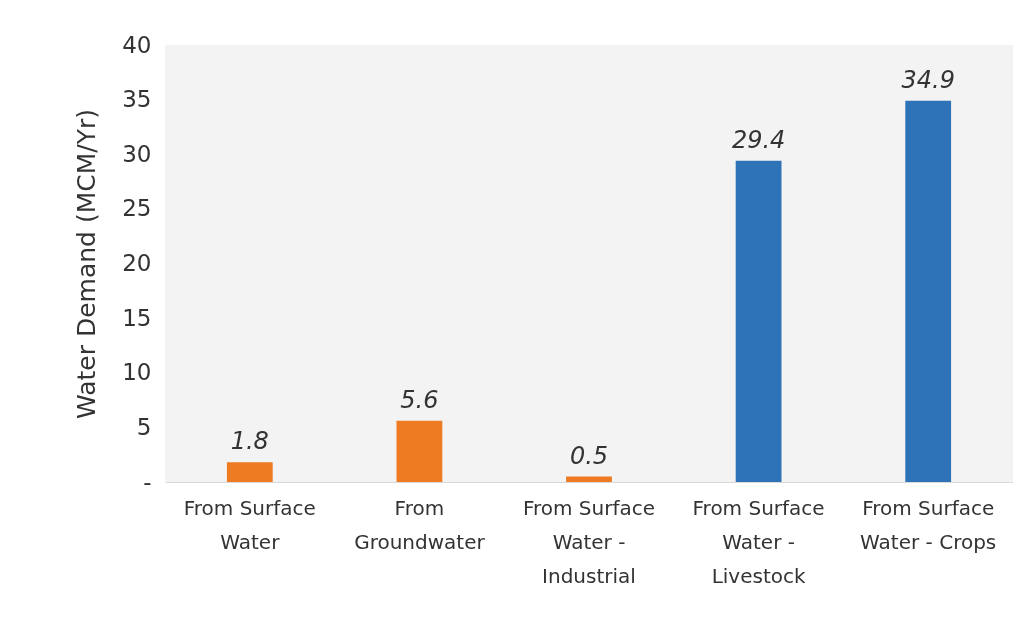  I want to click on y-tick-label: 20, so click(137, 263).